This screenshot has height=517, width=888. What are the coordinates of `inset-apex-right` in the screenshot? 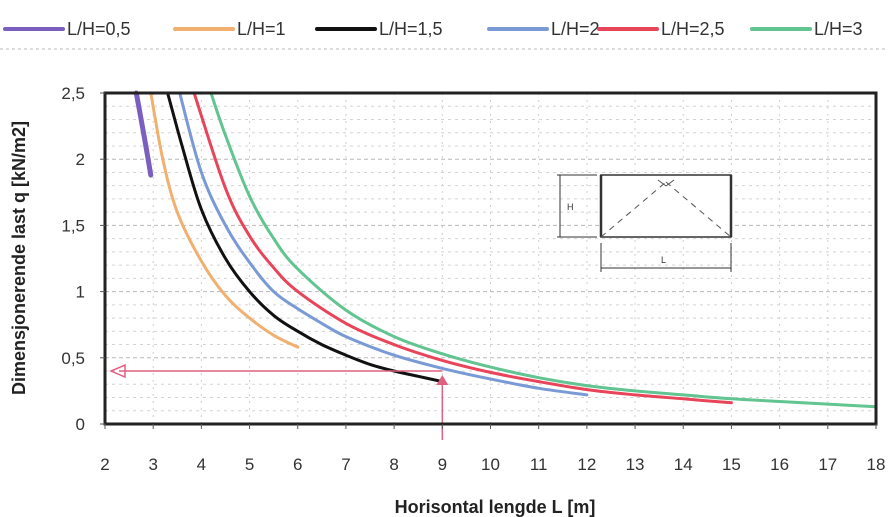 It's located at (670, 183).